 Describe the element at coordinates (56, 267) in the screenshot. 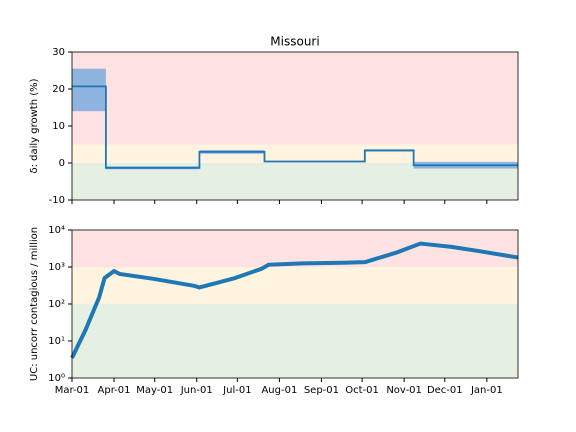

I see `y-tick-label: 10³` at that location.